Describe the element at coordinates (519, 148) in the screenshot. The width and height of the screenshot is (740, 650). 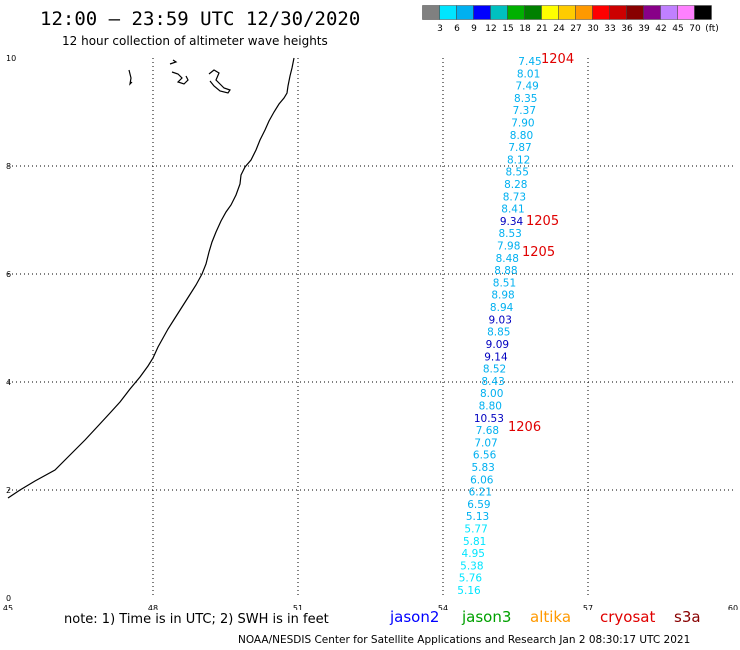
I see `wave-height-label: 7.87` at that location.